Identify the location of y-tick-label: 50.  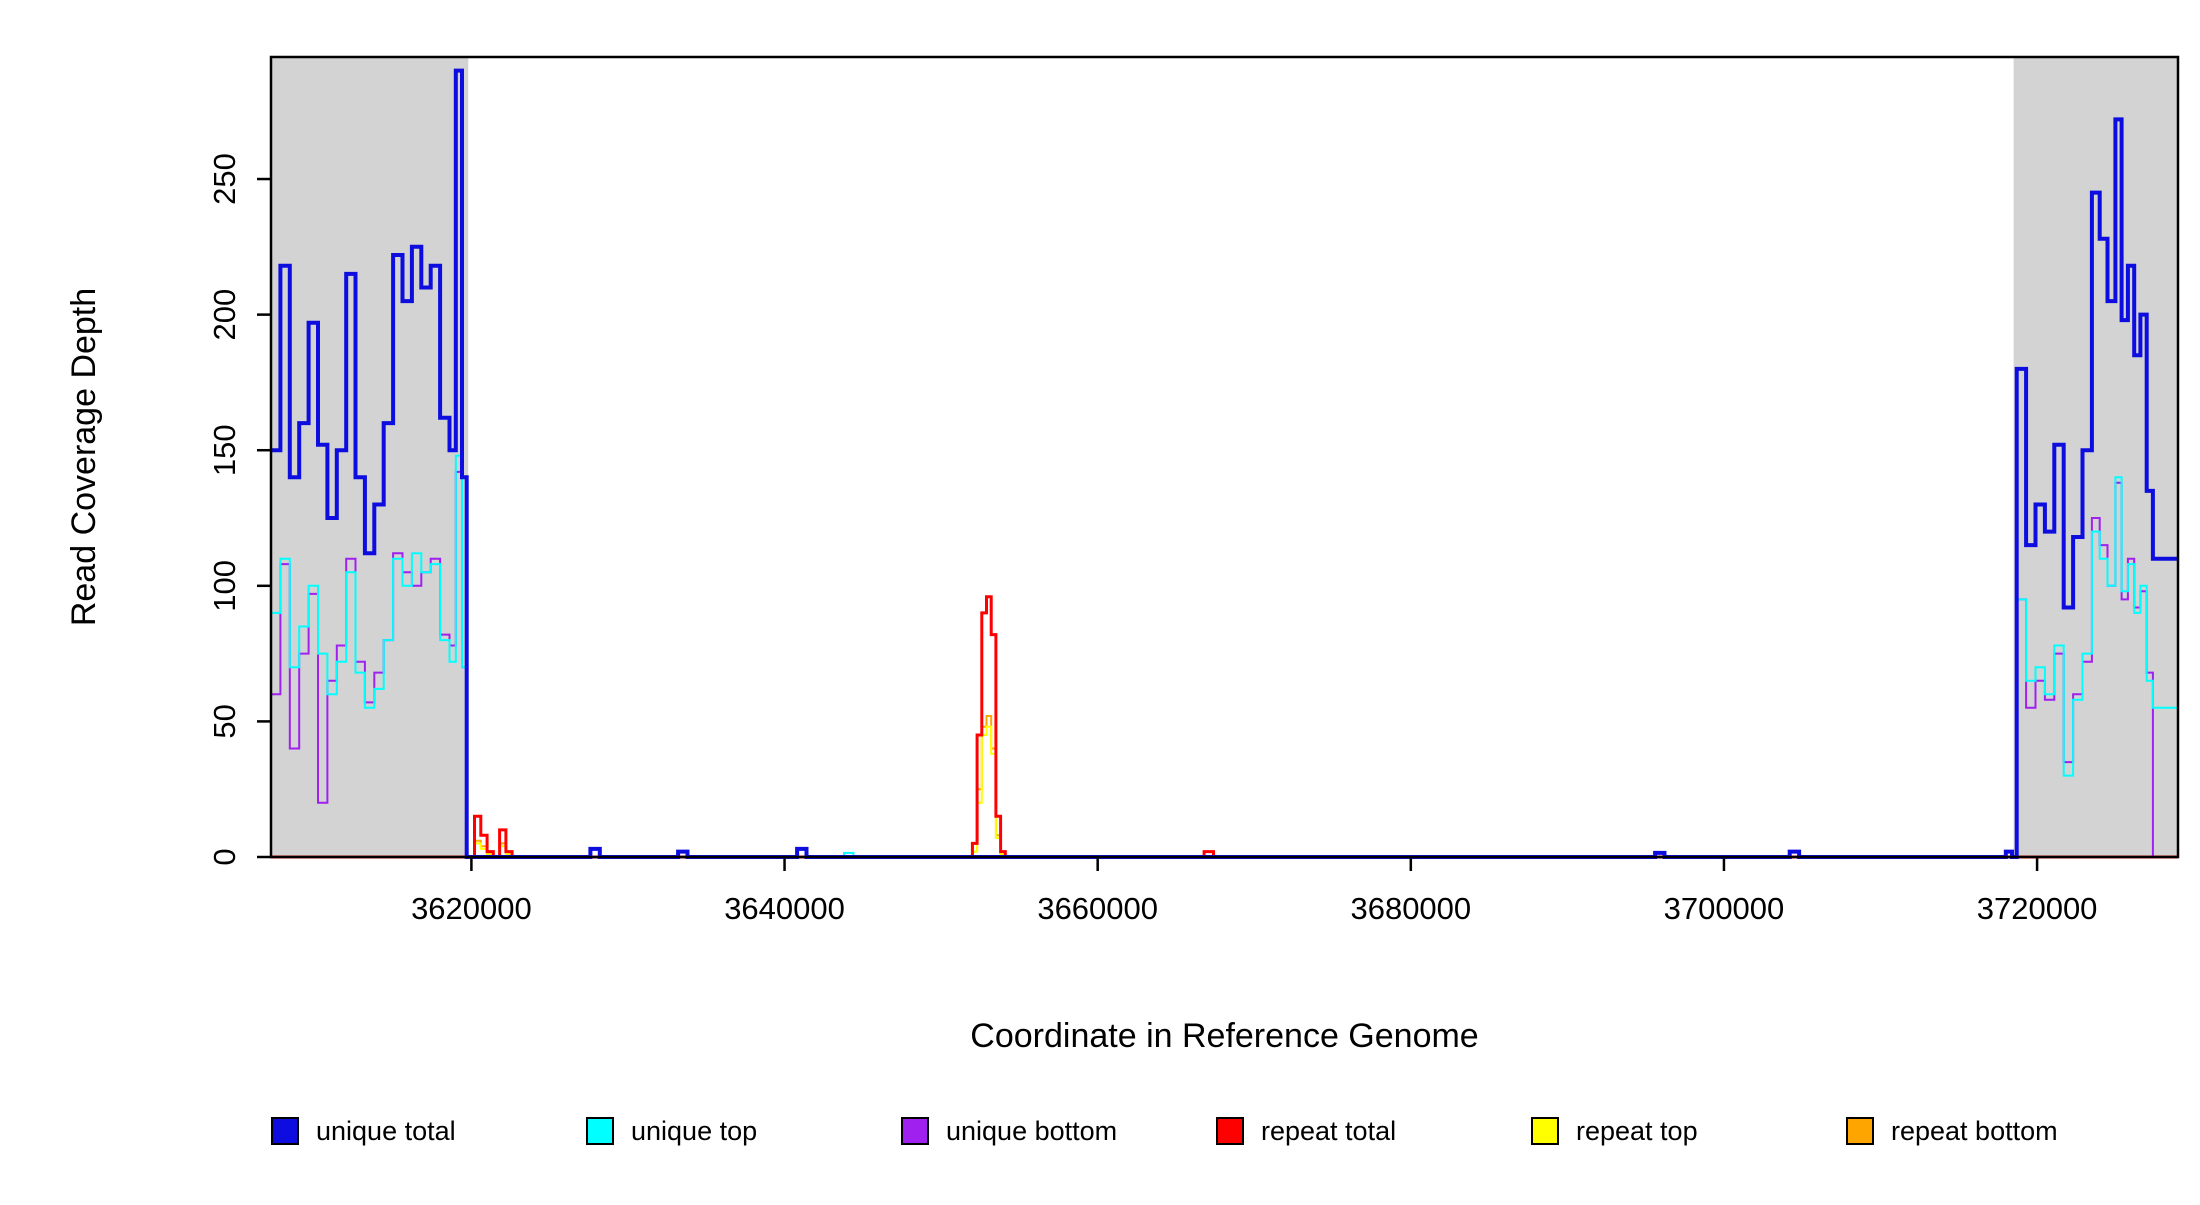
(224, 721).